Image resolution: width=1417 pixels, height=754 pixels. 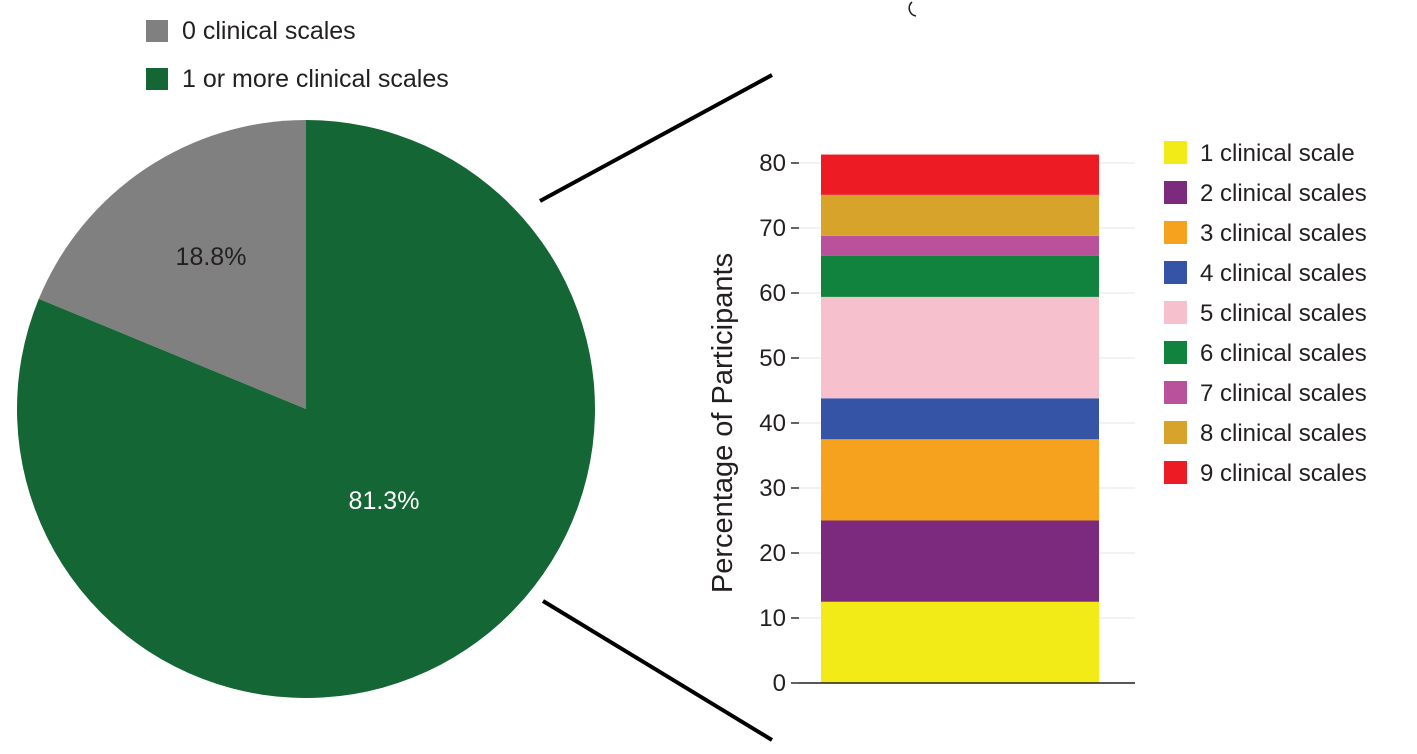 What do you see at coordinates (772, 618) in the screenshot?
I see `y-tick-label: 10` at bounding box center [772, 618].